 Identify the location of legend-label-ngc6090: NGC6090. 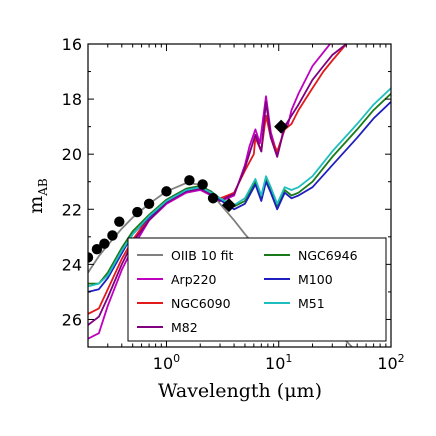
(201, 303).